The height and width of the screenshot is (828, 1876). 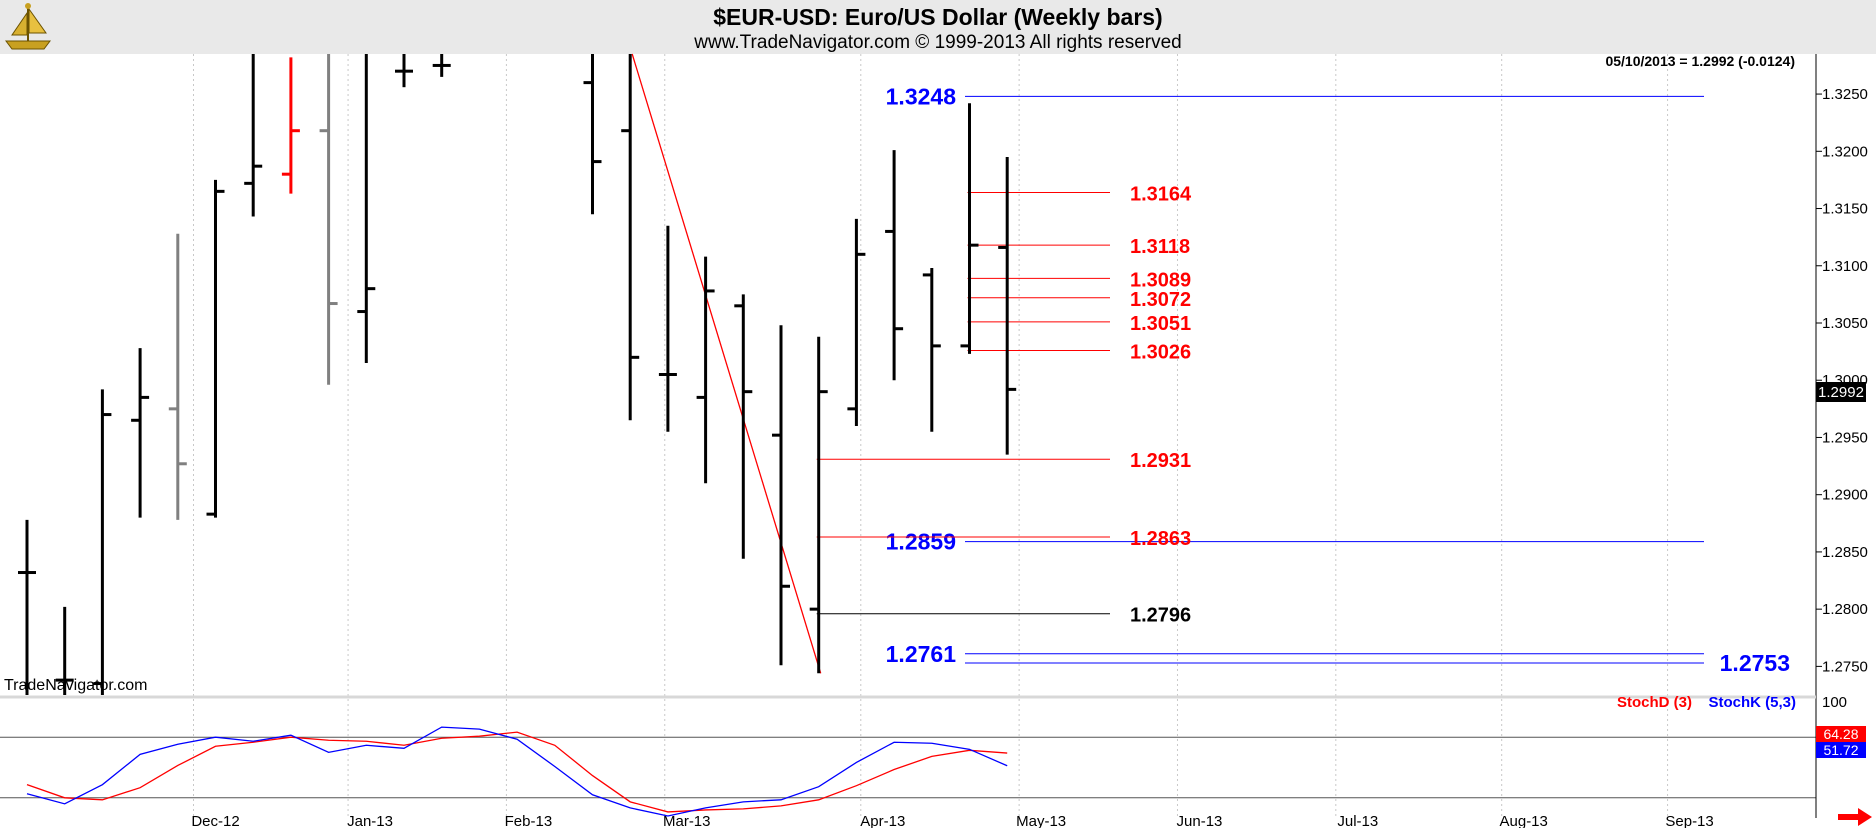 I want to click on y-tick-label: 1.3100, so click(x=1845, y=266).